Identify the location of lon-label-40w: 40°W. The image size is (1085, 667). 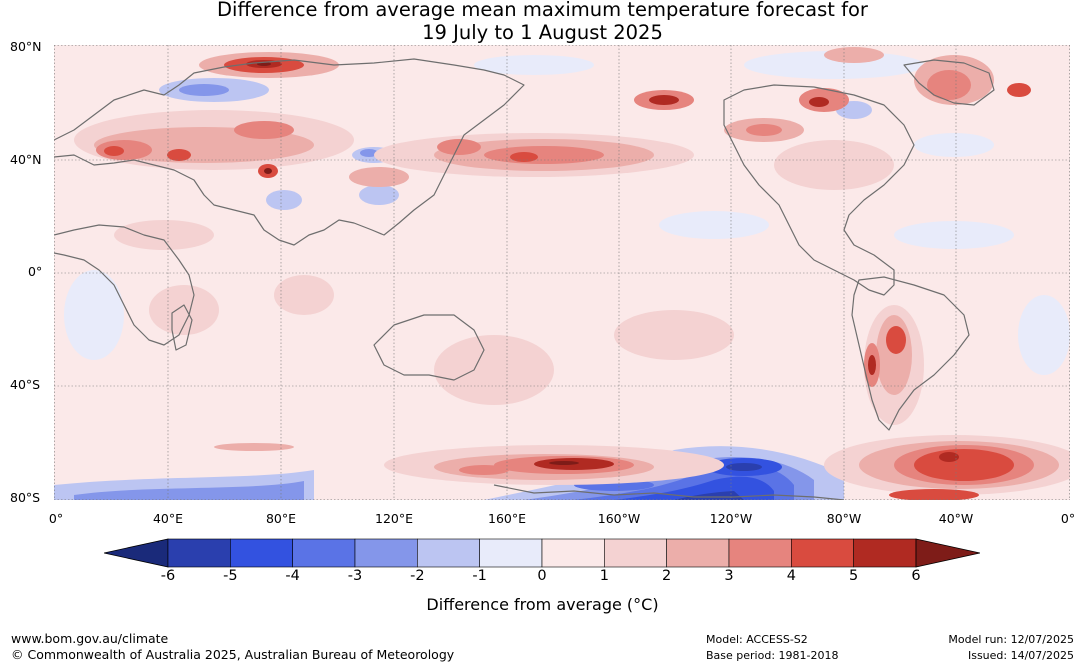
(956, 518).